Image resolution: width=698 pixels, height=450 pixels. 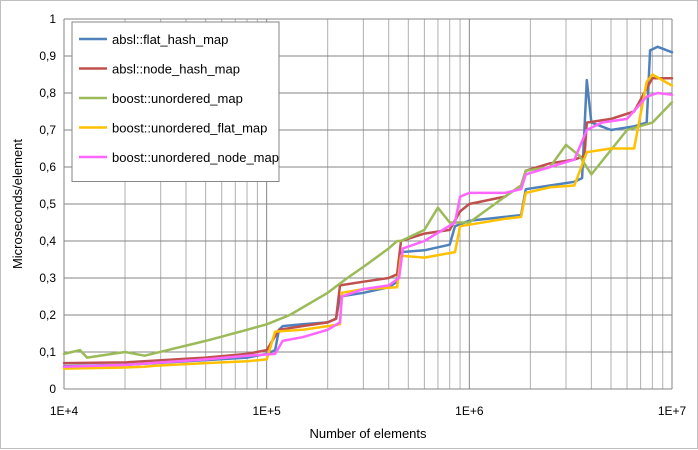 I want to click on y-tick-label: 0,4, so click(x=47, y=241).